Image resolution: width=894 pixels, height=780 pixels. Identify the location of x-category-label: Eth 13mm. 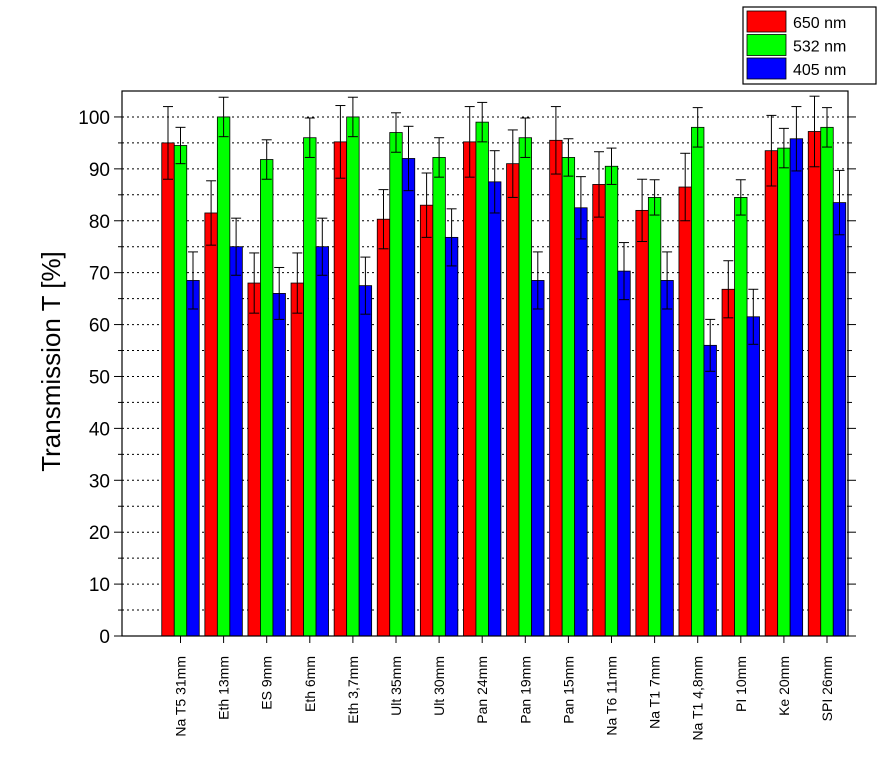
(224, 688).